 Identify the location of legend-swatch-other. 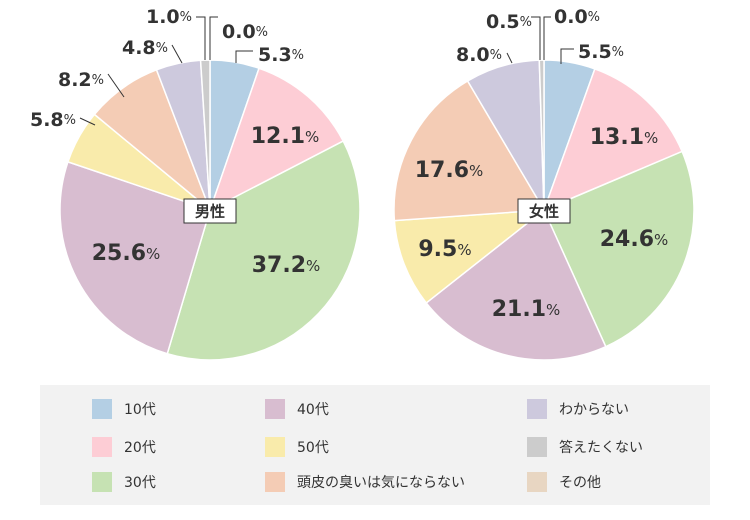
(537, 482).